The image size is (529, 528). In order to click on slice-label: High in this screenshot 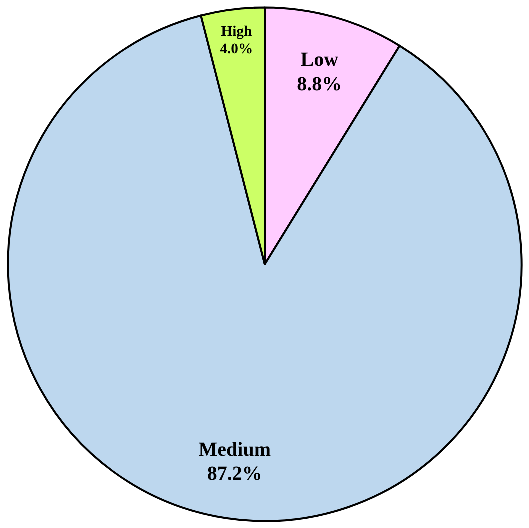, I will do `click(236, 32)`.